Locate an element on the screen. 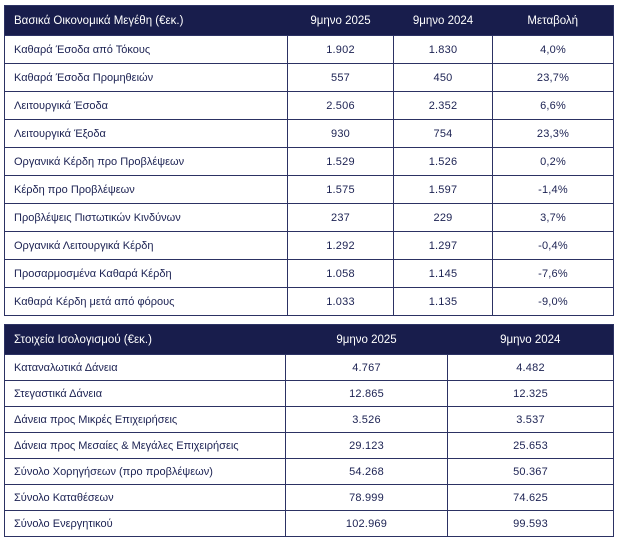  row-label: Λειτουργικά Έσοδα is located at coordinates (146, 105).